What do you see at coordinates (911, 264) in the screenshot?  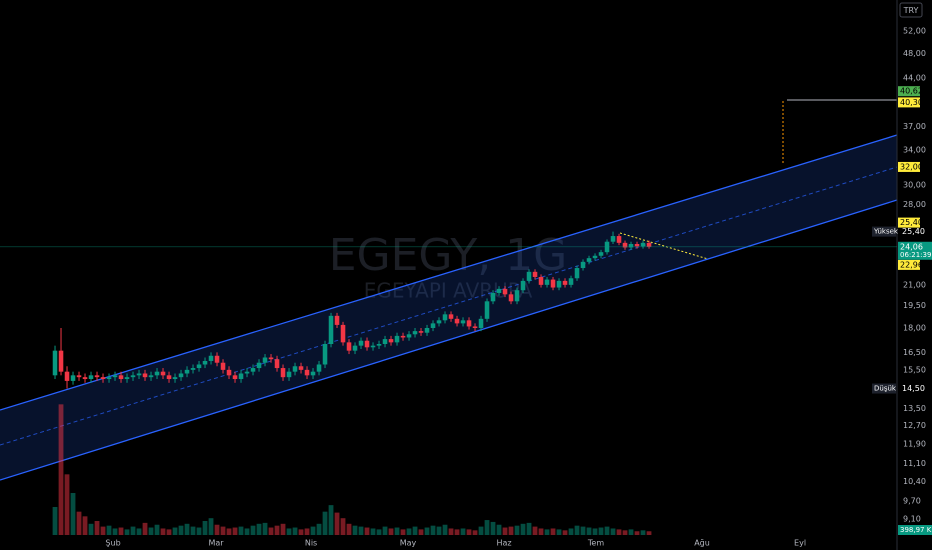 I see `price-marker: 22,96` at bounding box center [911, 264].